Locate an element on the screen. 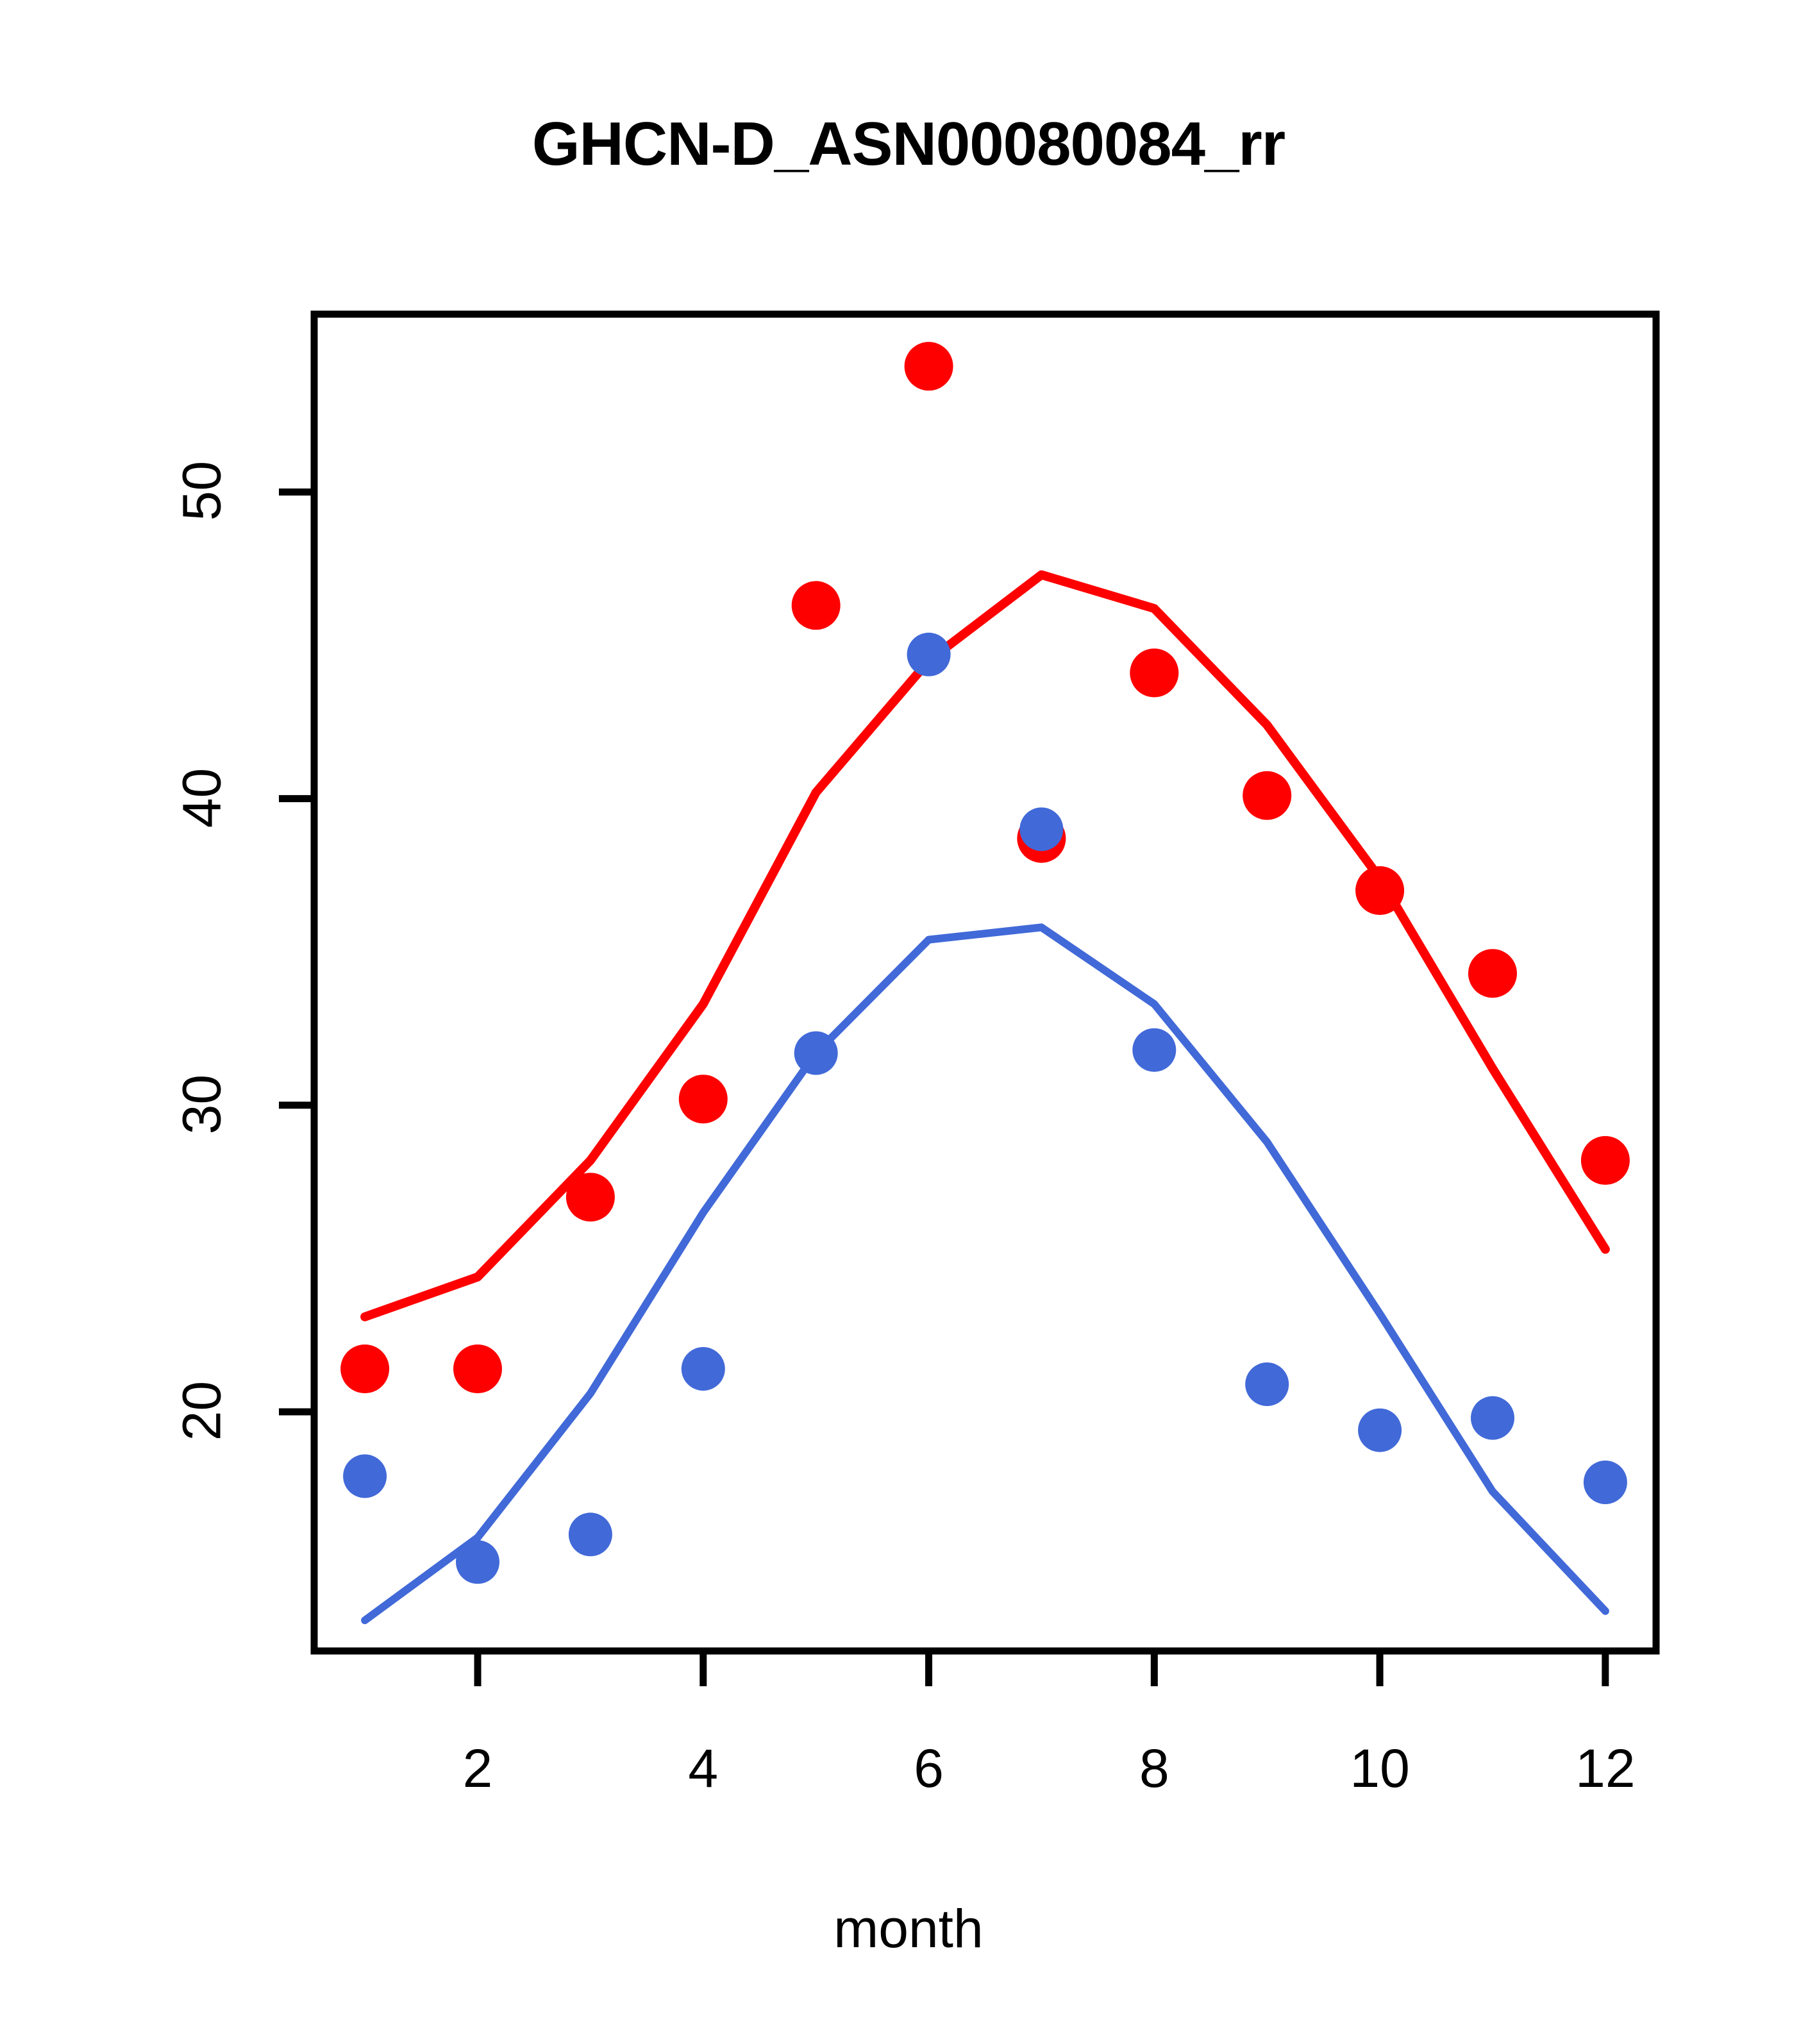  page-title: GHCN-D_ASN00080084_rr is located at coordinates (908, 144).